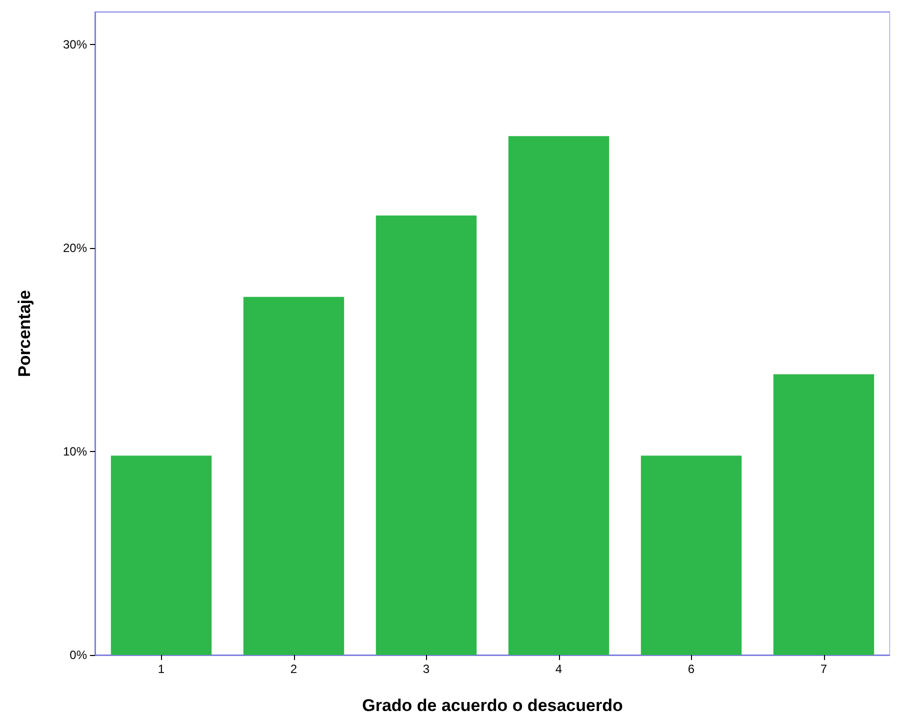  Describe the element at coordinates (824, 669) in the screenshot. I see `x-tick-label: 7` at that location.